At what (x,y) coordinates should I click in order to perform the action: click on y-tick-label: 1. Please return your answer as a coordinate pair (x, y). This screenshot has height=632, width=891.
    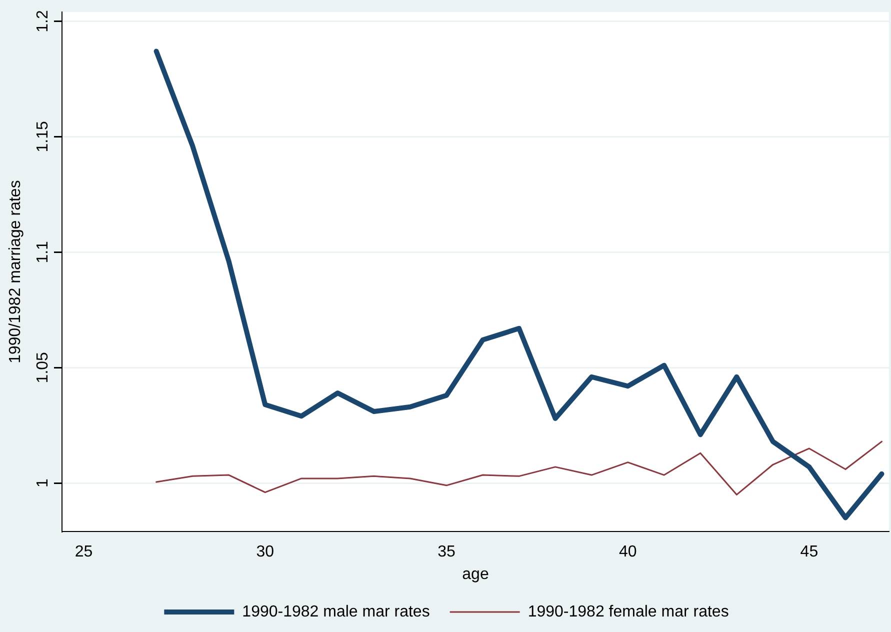
    Looking at the image, I should click on (43, 483).